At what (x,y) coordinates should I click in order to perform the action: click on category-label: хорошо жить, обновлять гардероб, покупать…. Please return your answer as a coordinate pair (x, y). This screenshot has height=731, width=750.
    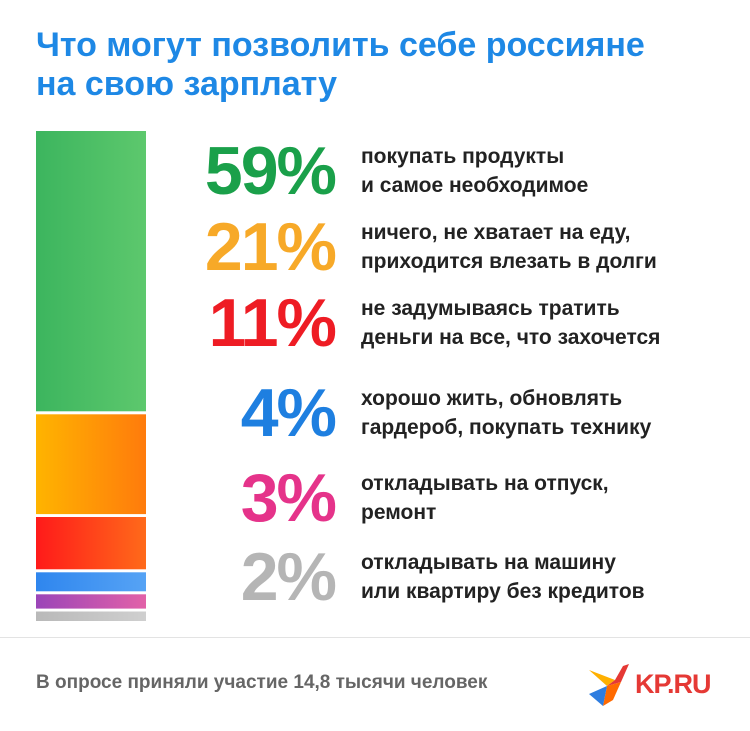
    Looking at the image, I should click on (551, 413).